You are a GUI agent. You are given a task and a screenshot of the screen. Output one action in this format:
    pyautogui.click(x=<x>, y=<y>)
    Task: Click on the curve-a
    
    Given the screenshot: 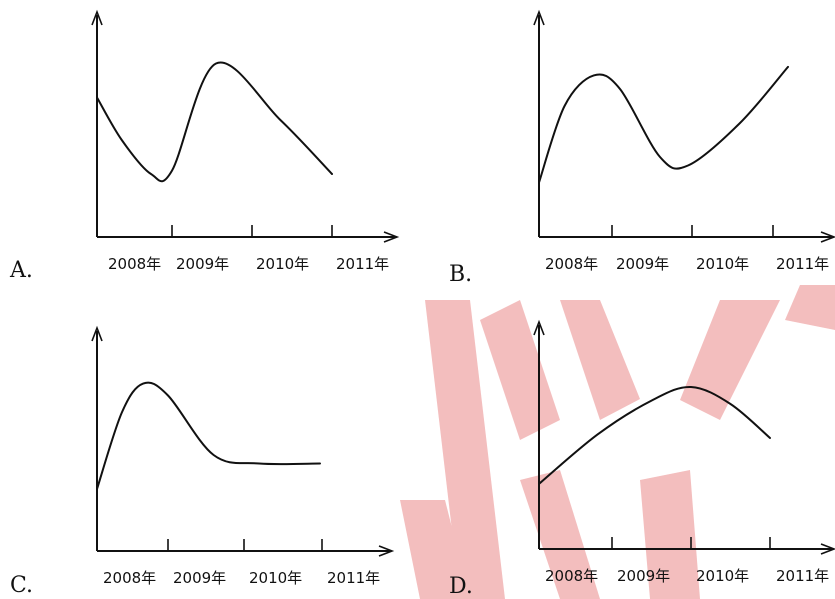 What is the action you would take?
    pyautogui.click(x=214, y=122)
    